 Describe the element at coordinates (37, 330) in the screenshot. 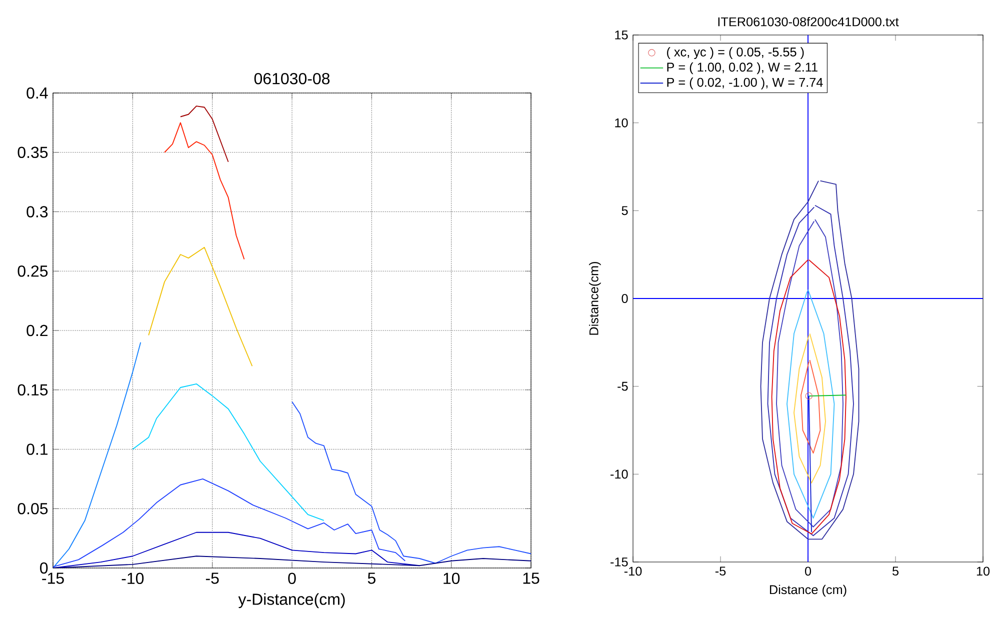

I see `y-tick-label: 0.2` at that location.